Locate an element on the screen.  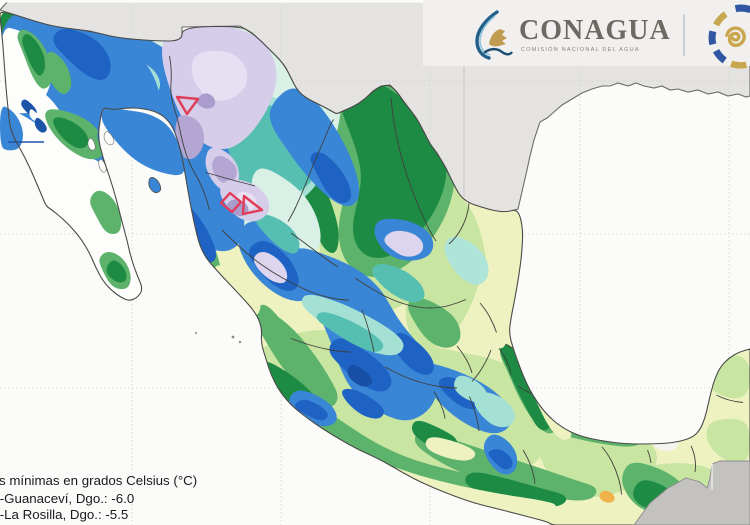
svg-text: COMISIÓN NACIONAL DEL AGUA is located at coordinates (580, 49).